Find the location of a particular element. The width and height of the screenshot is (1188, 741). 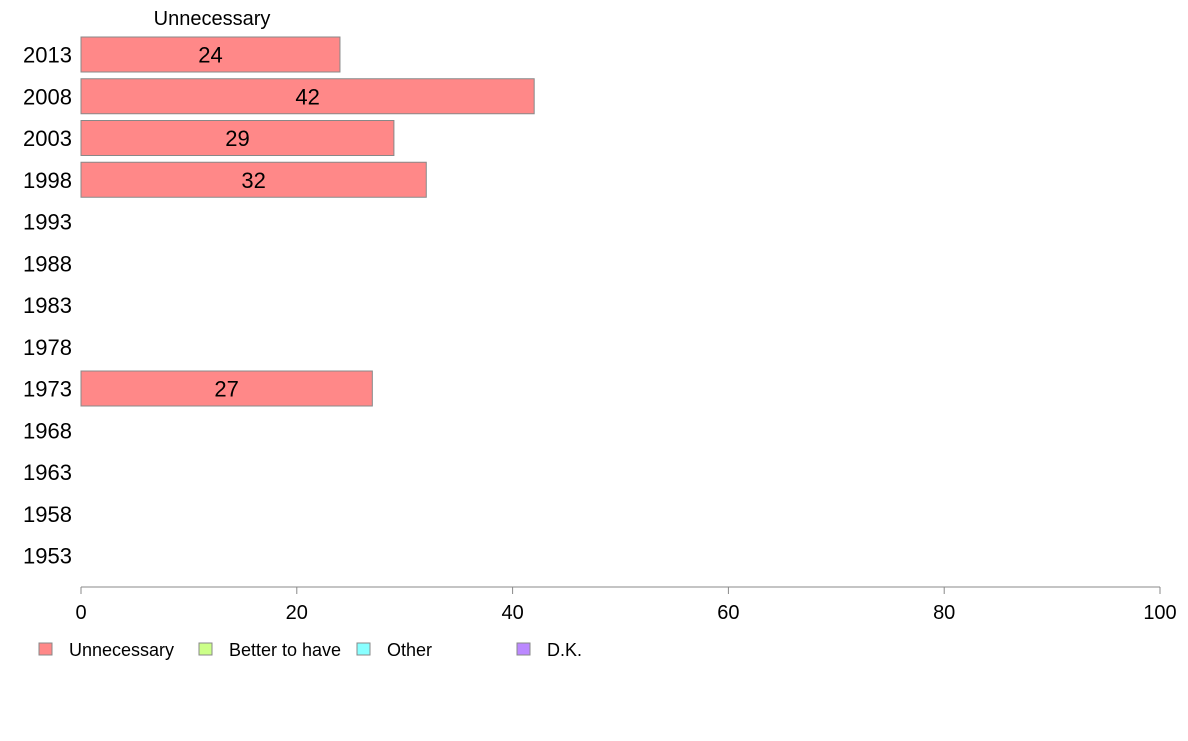

x-axis: 0 20 40 60 80 100 is located at coordinates (626, 605).